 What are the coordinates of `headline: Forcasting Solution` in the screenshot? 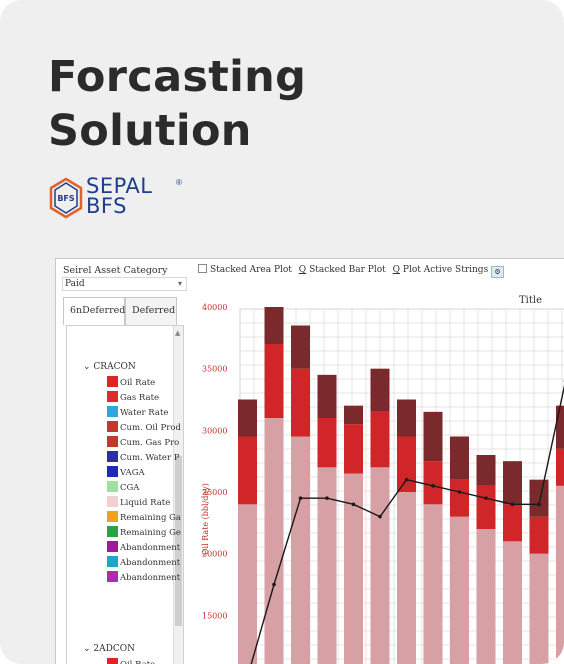 It's located at (177, 104).